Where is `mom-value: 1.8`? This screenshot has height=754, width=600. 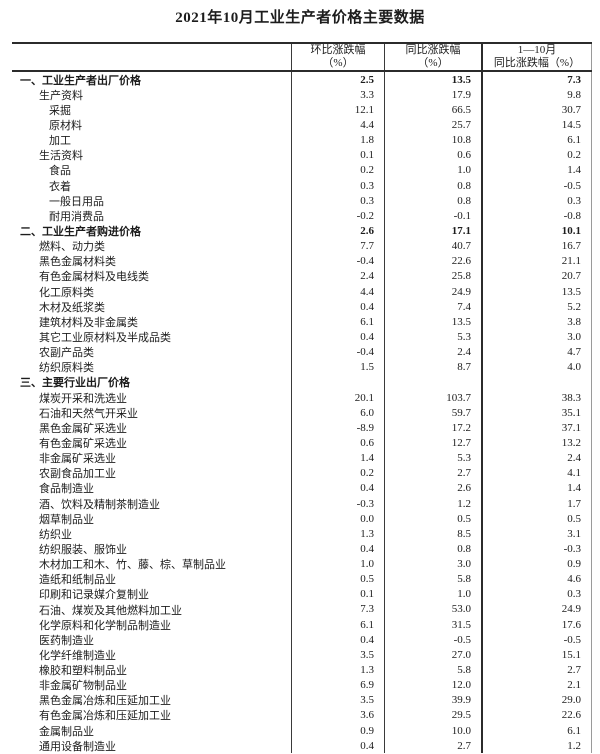 mom-value: 1.8 is located at coordinates (338, 140).